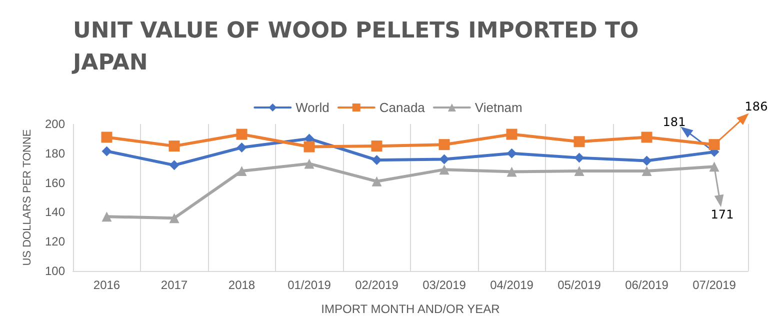  Describe the element at coordinates (313, 107) in the screenshot. I see `legend-label: World` at that location.